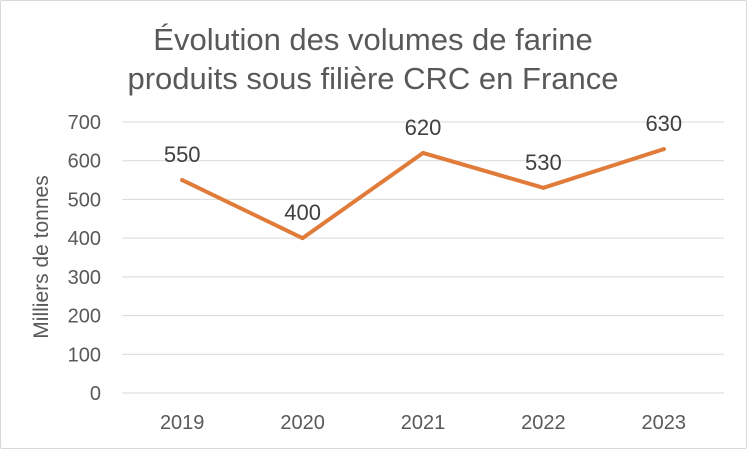  I want to click on y-axis-ticks: 0 100 200 300 400 500 600 700, so click(84, 258).